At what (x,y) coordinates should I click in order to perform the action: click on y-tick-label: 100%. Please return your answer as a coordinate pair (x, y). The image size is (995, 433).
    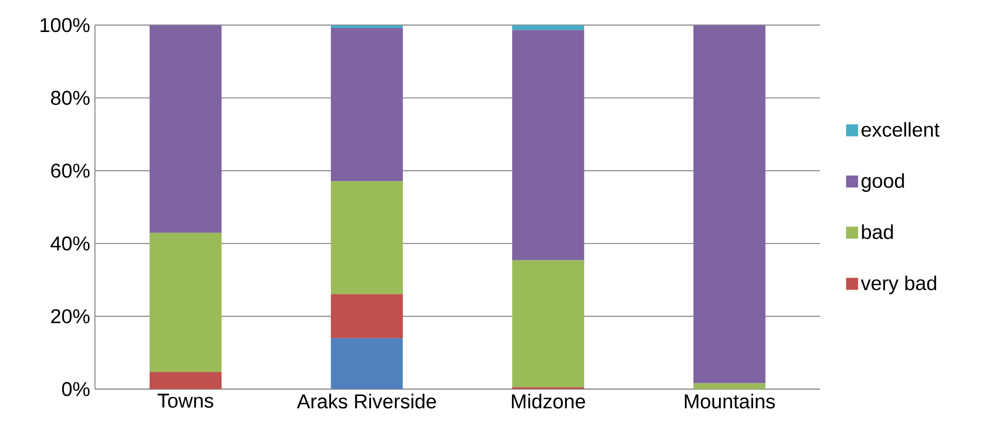
    Looking at the image, I should click on (65, 25).